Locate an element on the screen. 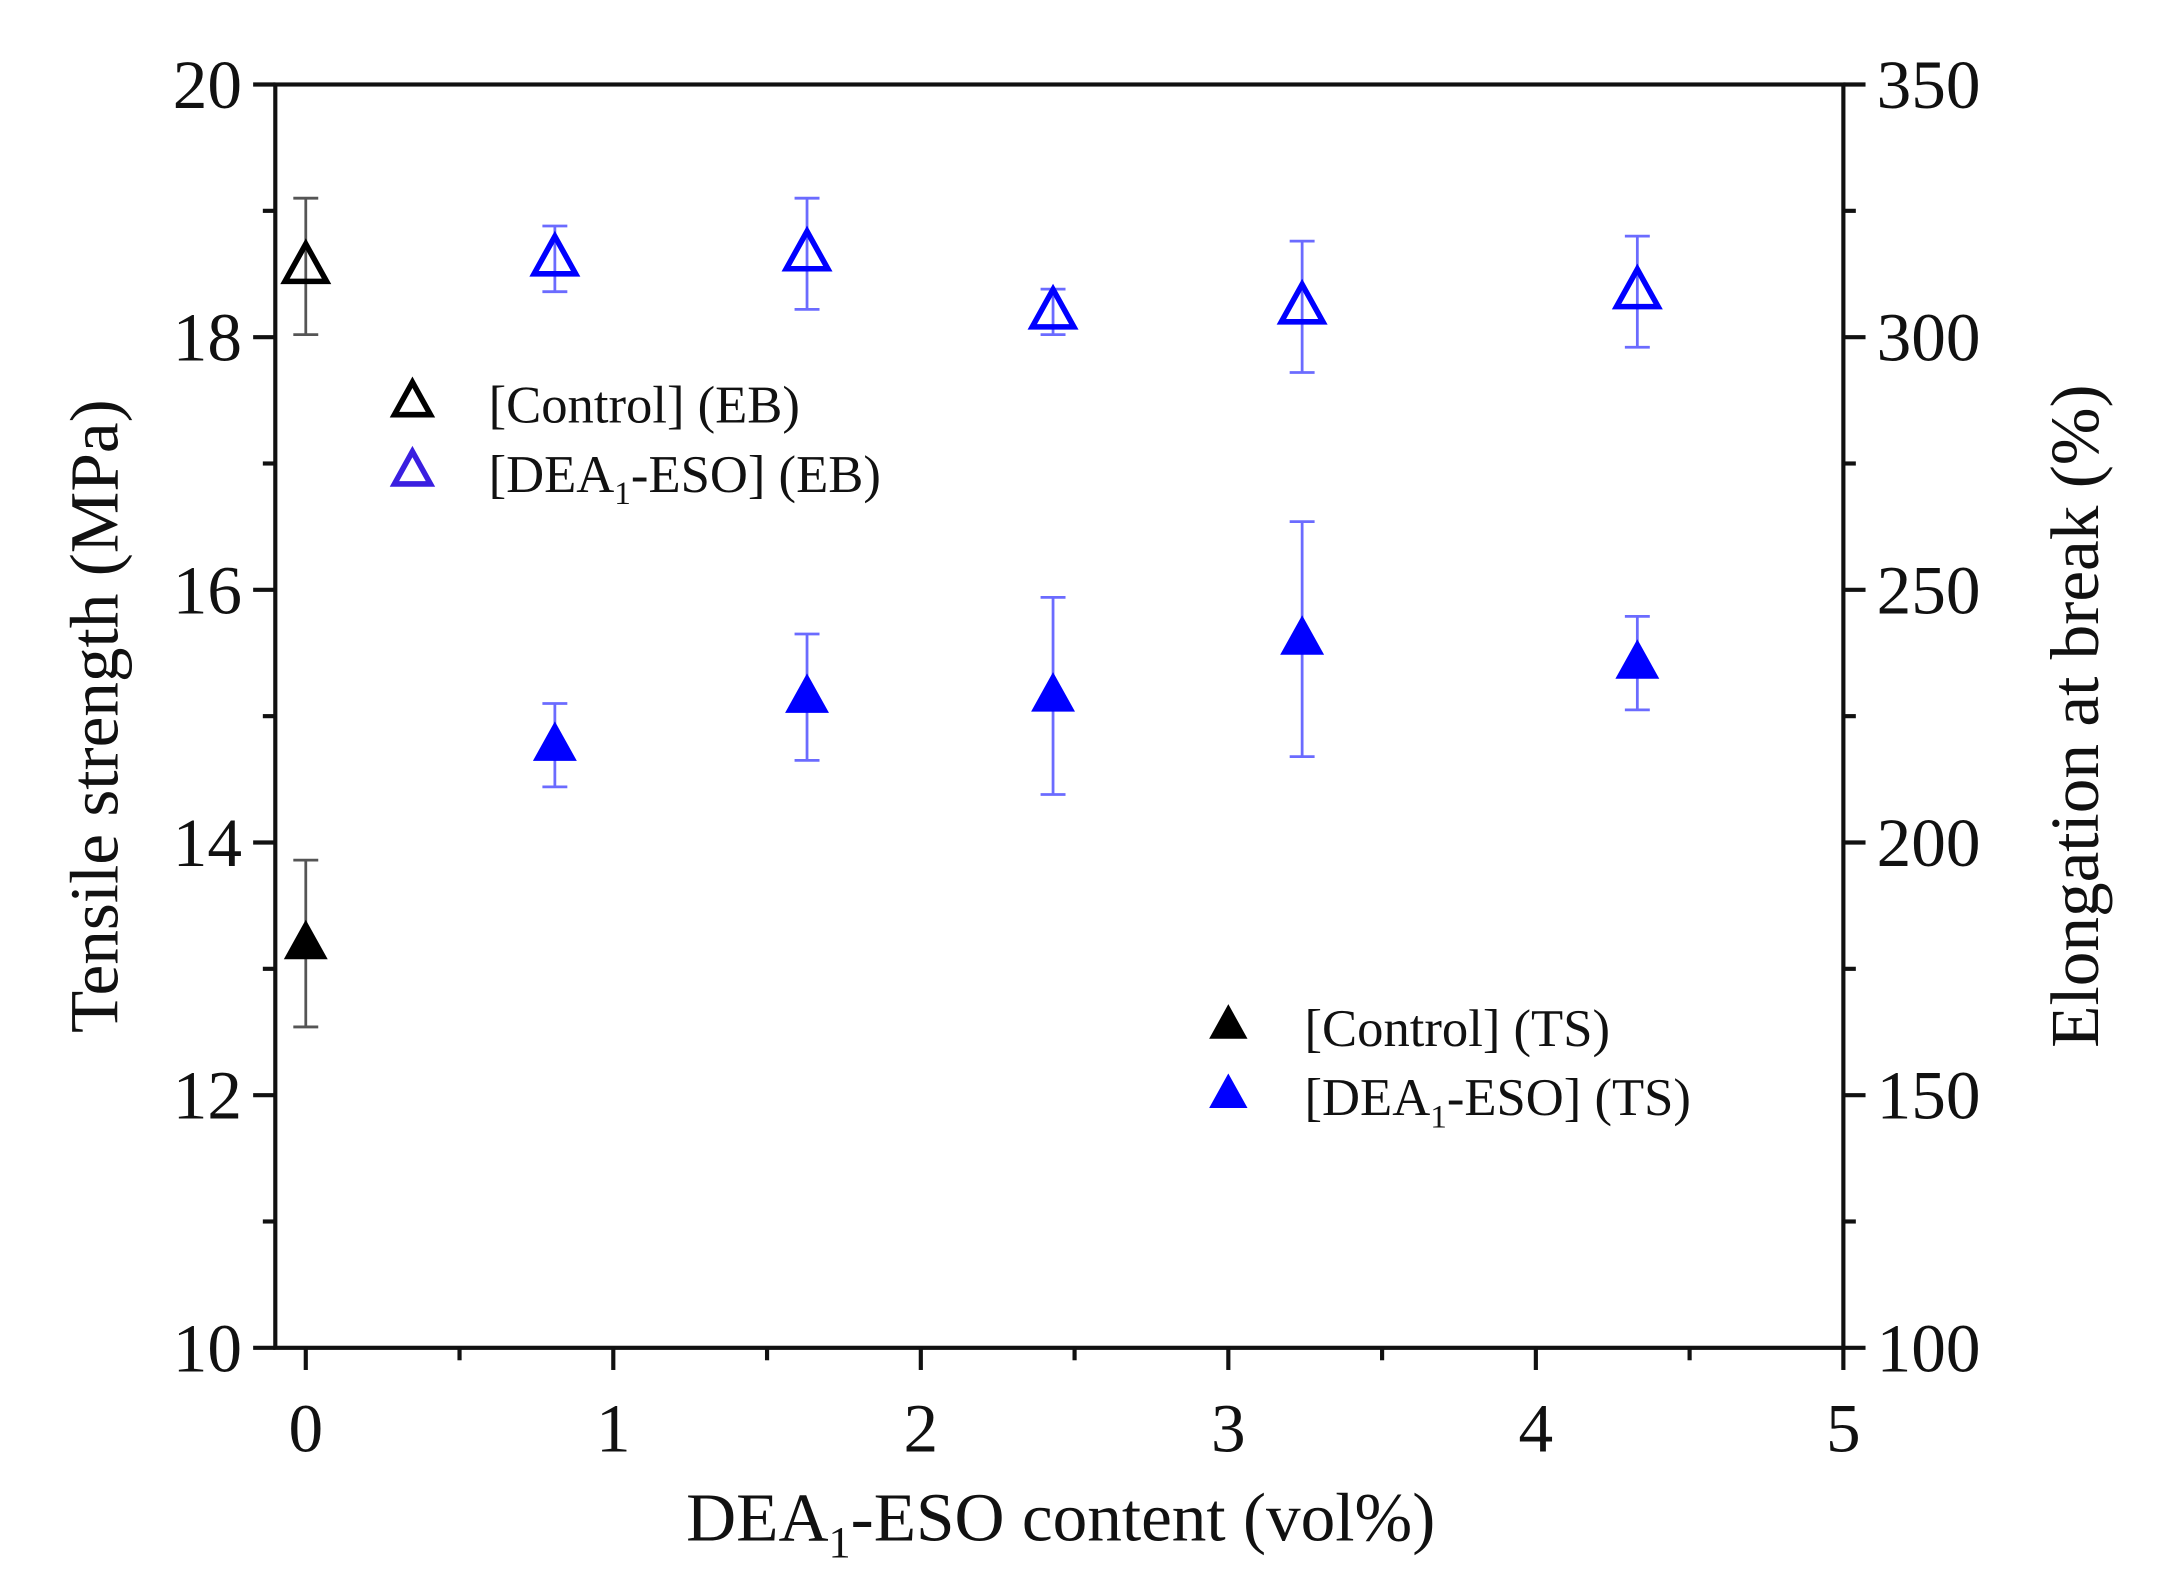  y-axis-right-label: Elongation at break (%) is located at coordinates (2074, 715).